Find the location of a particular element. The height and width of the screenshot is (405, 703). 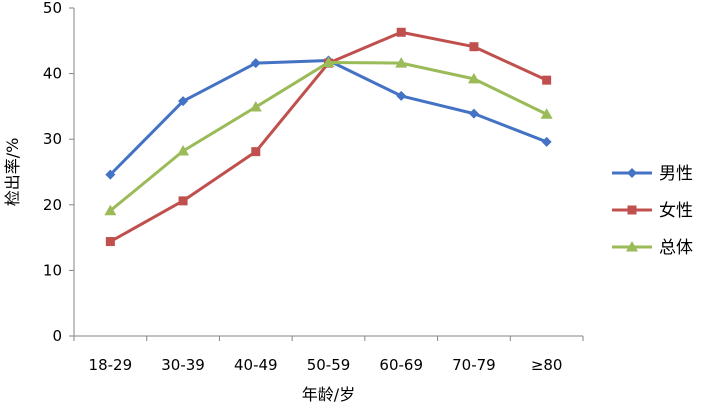

x-tick-label: 30-39 is located at coordinates (183, 365).